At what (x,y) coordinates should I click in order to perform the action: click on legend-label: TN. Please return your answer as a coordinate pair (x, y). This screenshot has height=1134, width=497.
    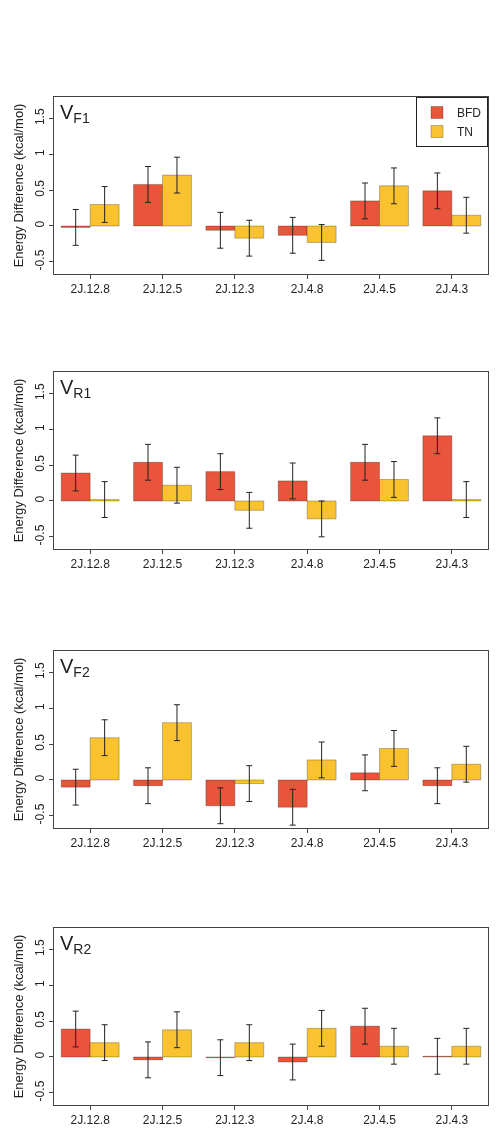
    Looking at the image, I should click on (465, 132).